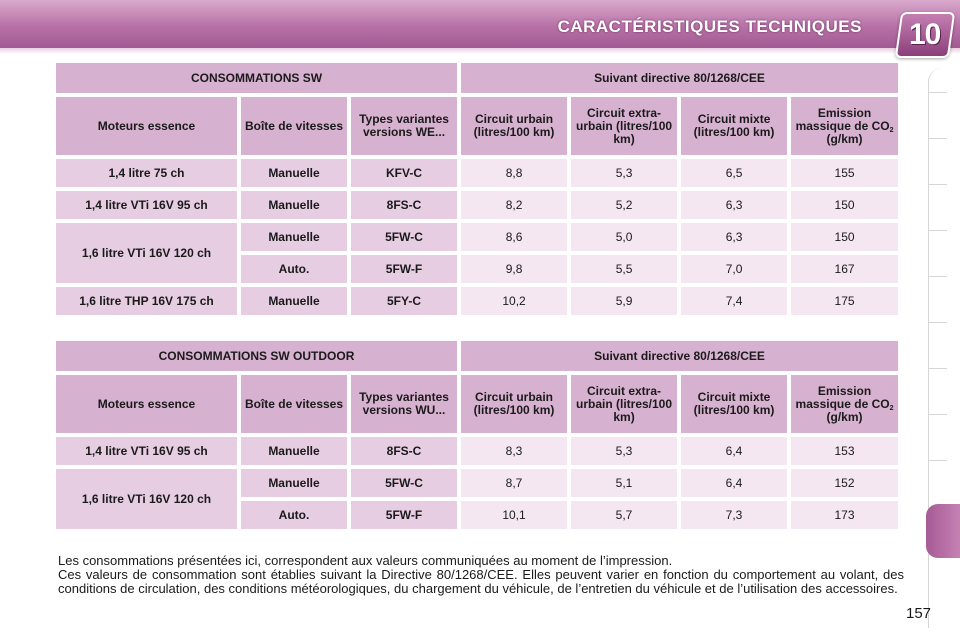 The width and height of the screenshot is (960, 640). Describe the element at coordinates (845, 269) in the screenshot. I see `cell-co2: 167` at that location.